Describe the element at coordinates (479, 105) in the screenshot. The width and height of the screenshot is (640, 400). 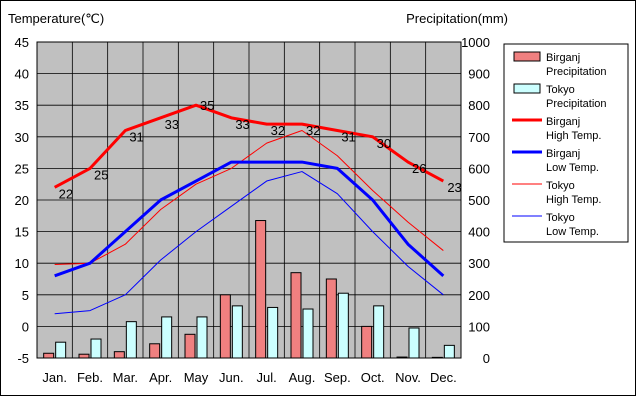
I see `right-tick-label: 800` at that location.